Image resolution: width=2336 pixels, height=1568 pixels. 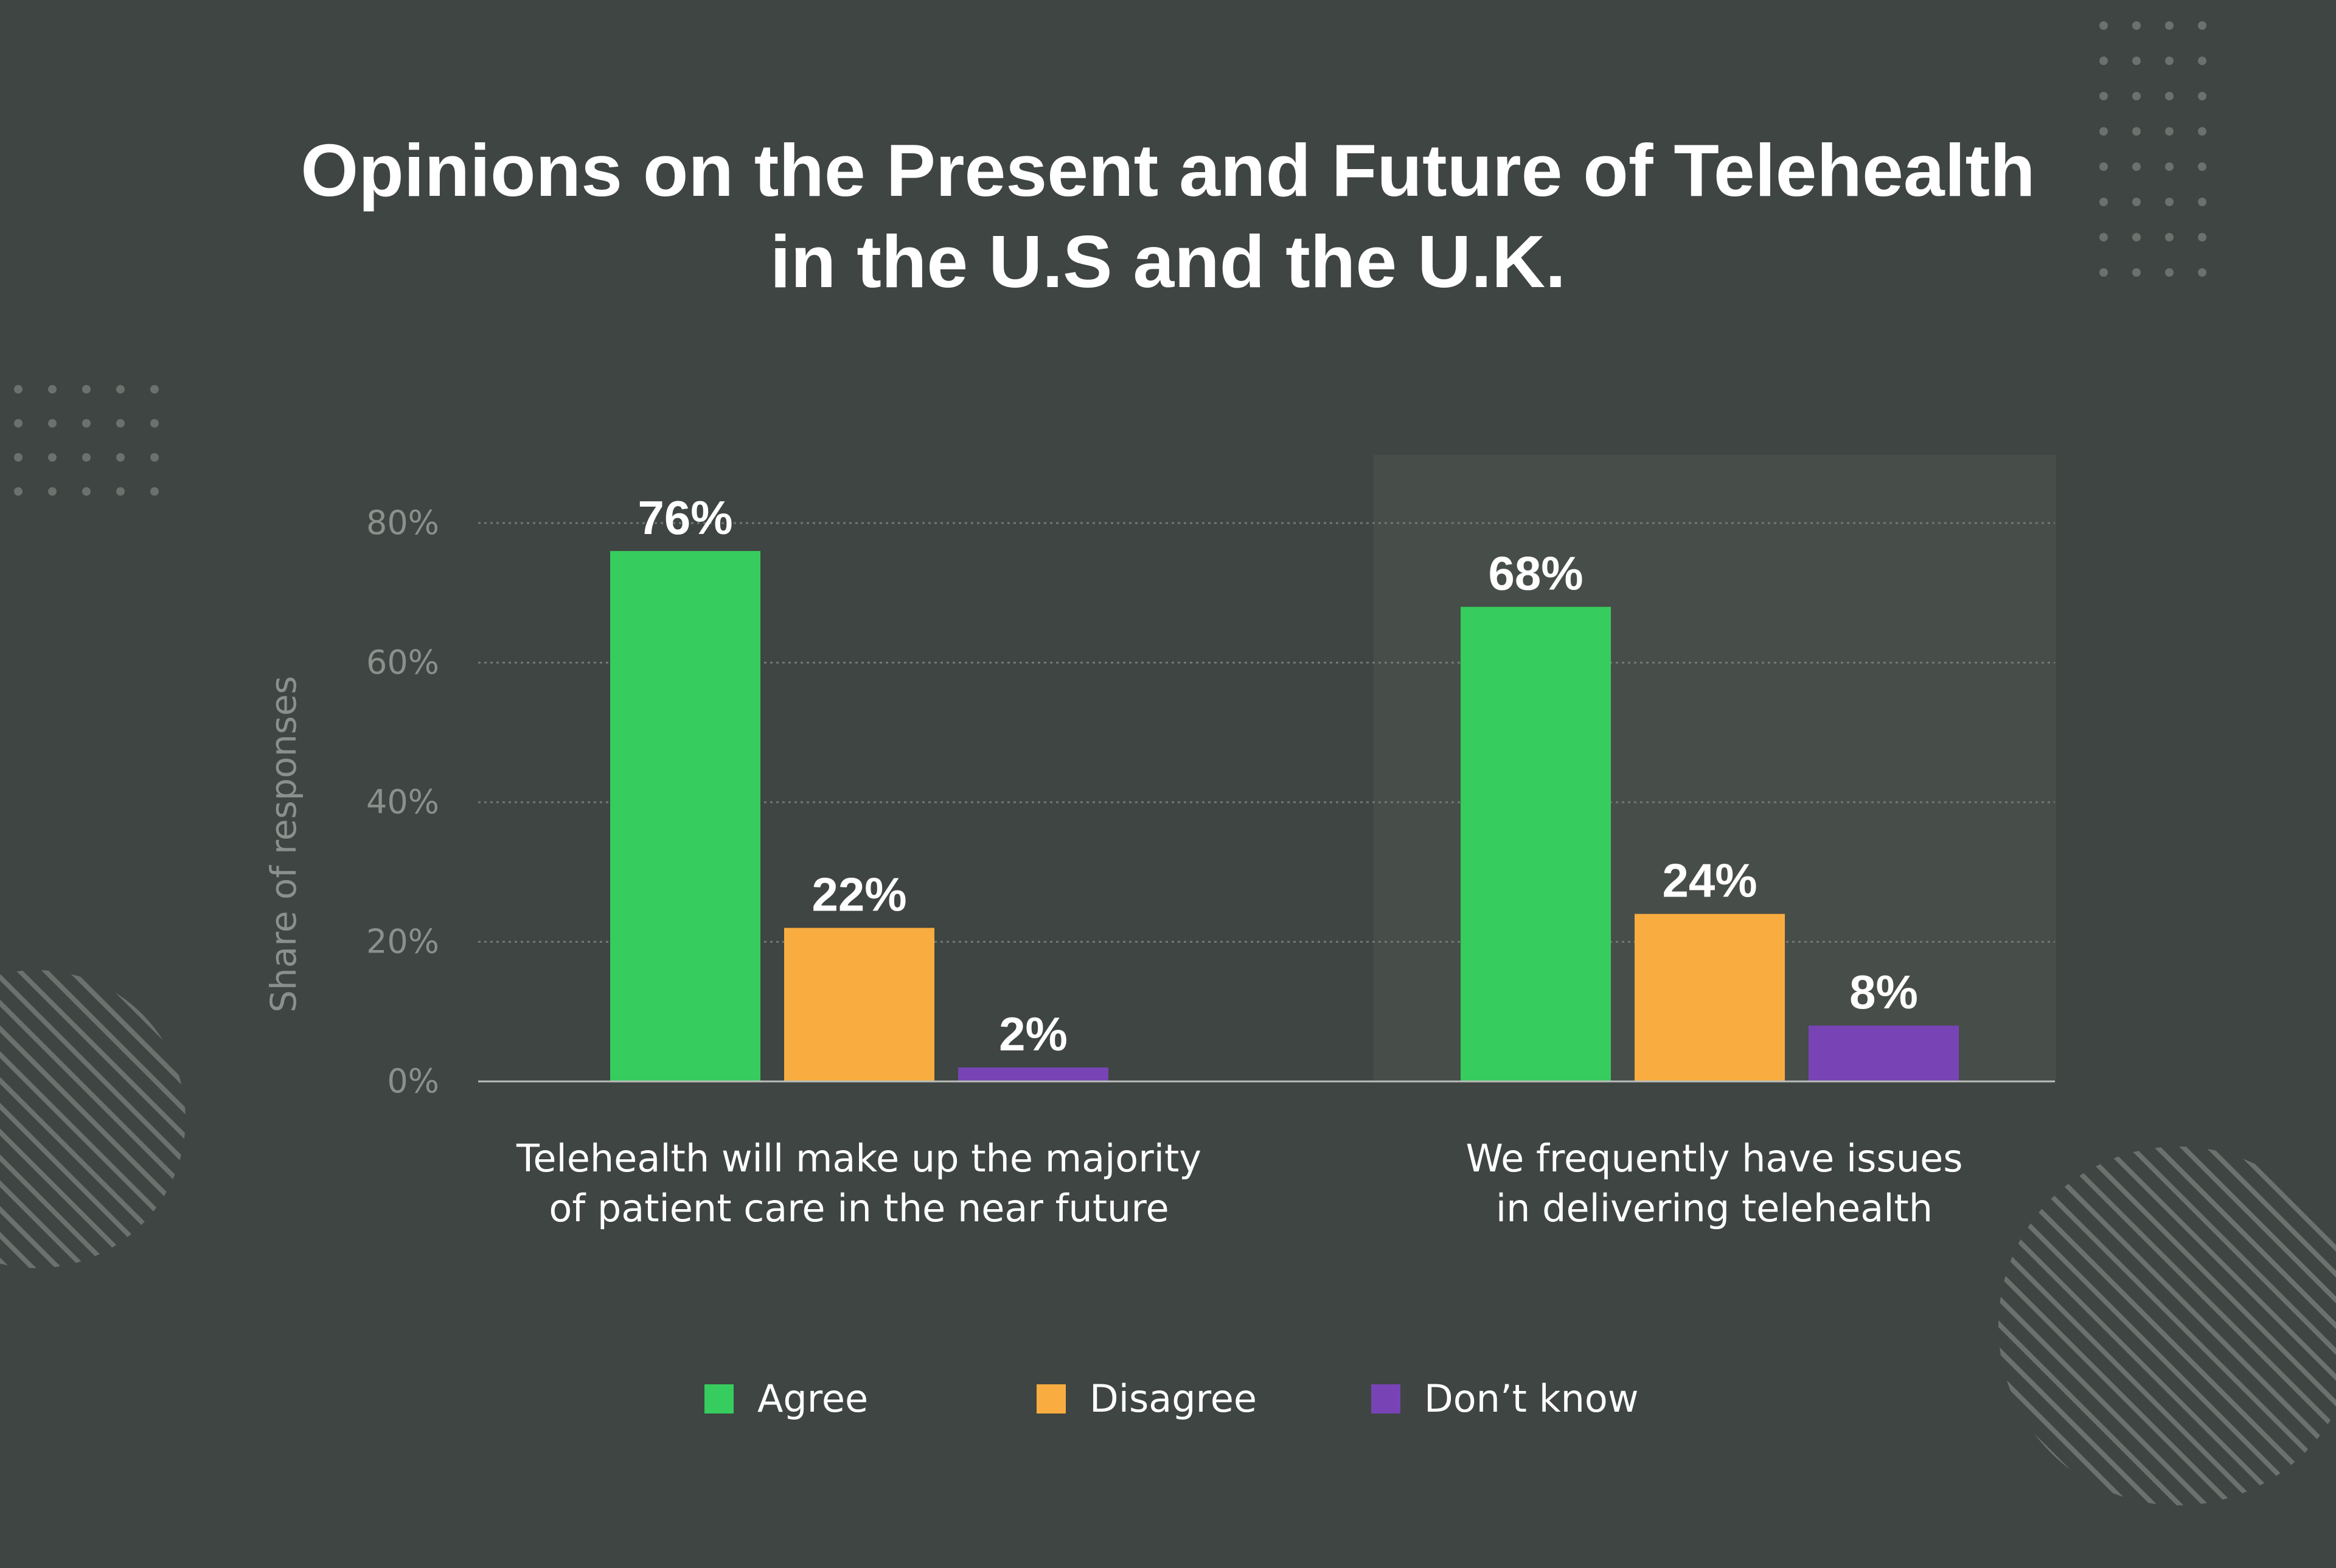 I want to click on legend-swatch-agree, so click(x=719, y=1399).